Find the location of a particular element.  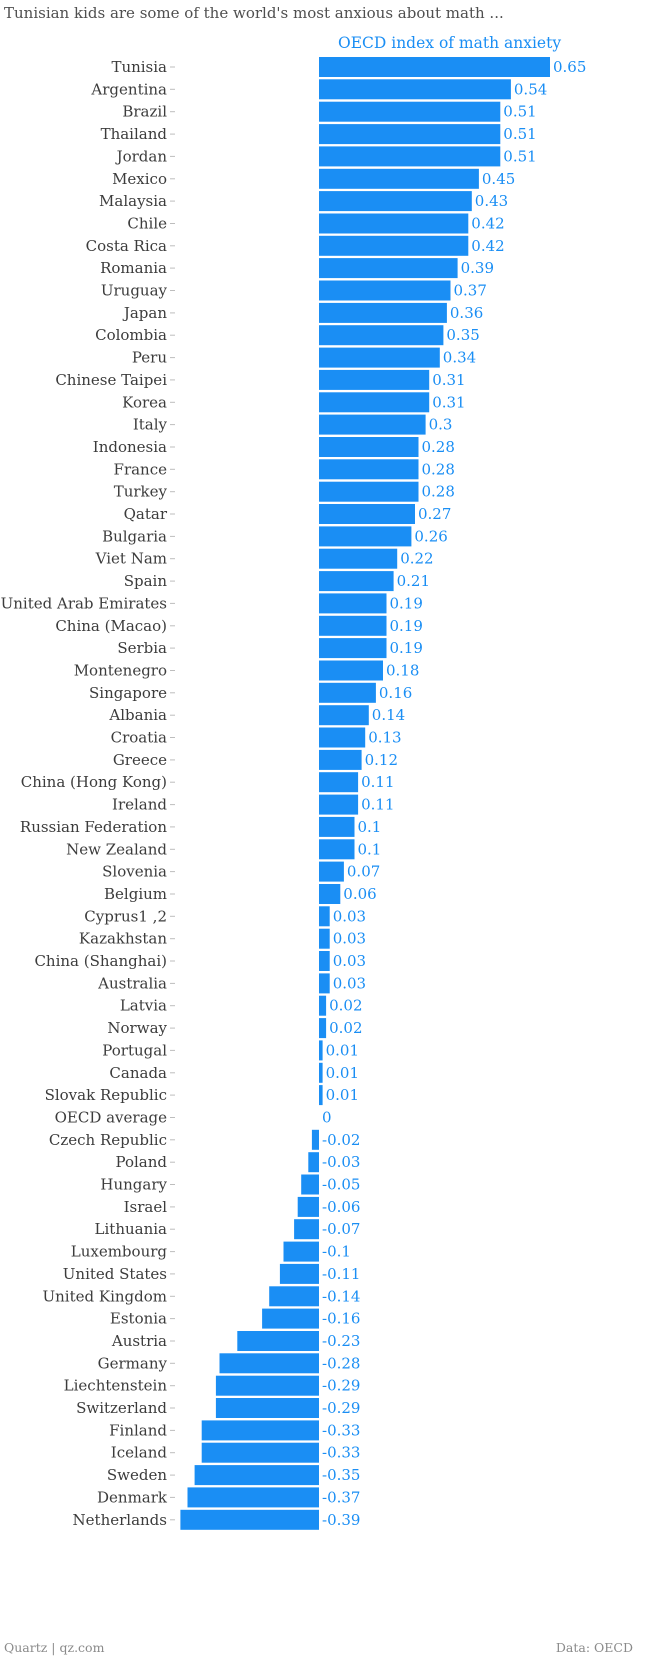

category-label: Hungary is located at coordinates (133, 1185).